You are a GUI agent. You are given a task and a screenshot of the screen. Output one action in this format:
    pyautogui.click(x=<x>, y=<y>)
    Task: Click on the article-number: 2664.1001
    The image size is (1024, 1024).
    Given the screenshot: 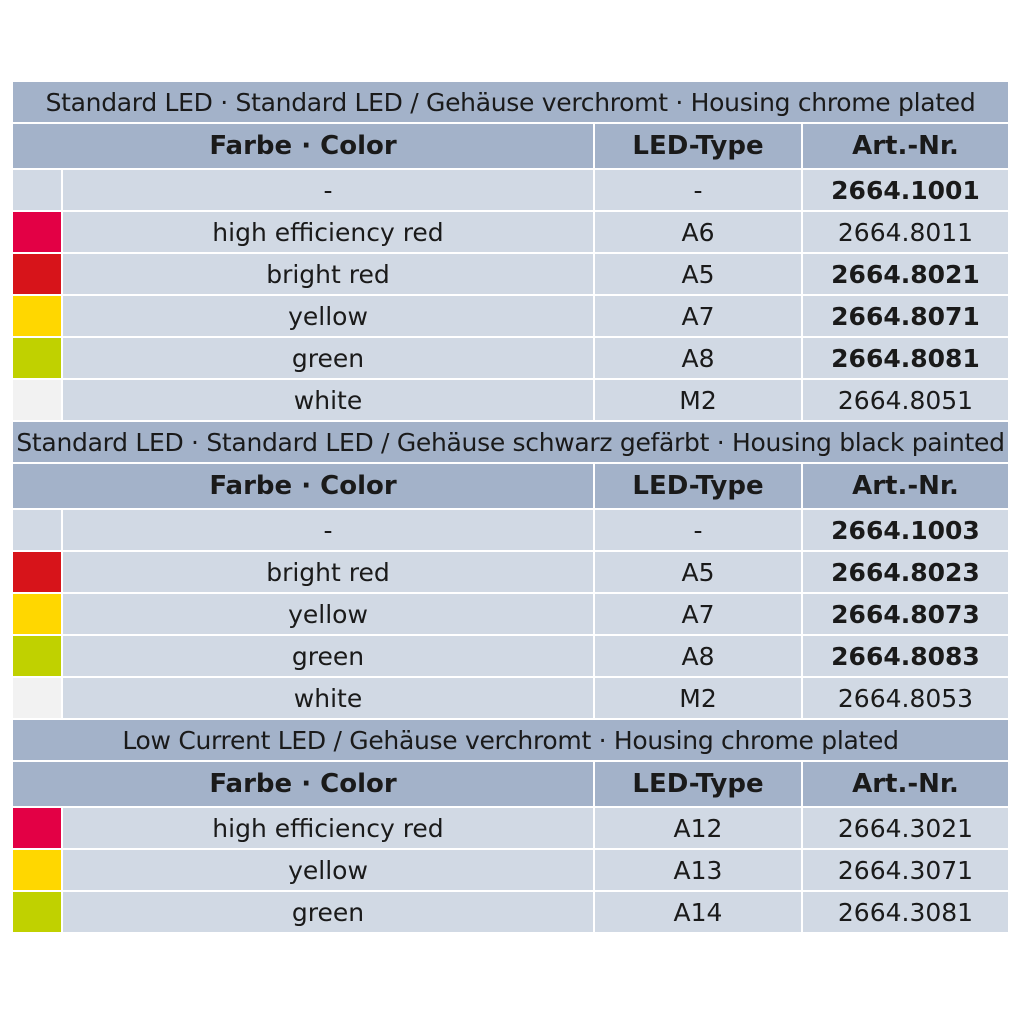 What is the action you would take?
    pyautogui.click(x=905, y=190)
    